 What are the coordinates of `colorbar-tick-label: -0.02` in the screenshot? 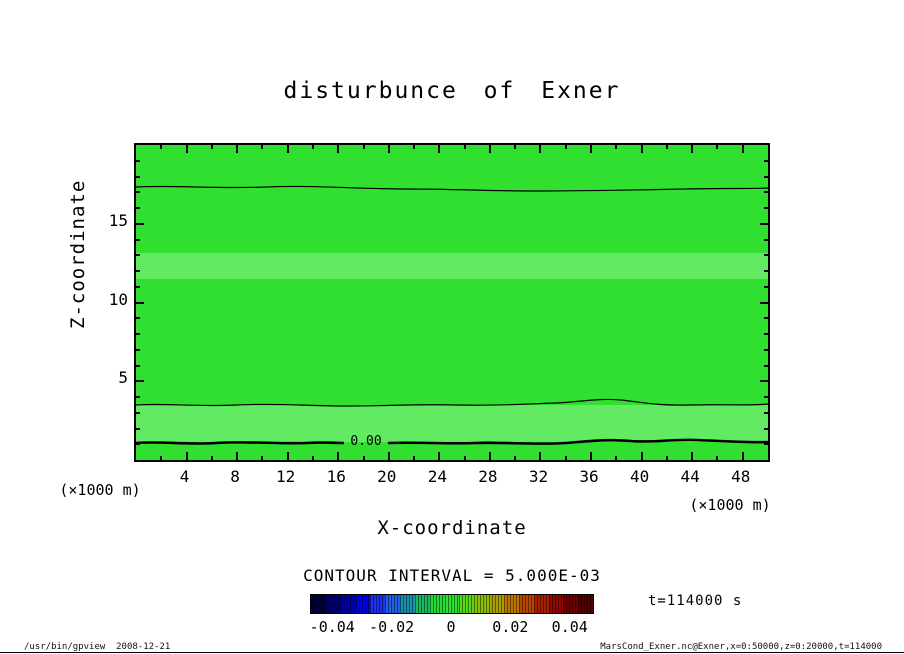 It's located at (392, 627).